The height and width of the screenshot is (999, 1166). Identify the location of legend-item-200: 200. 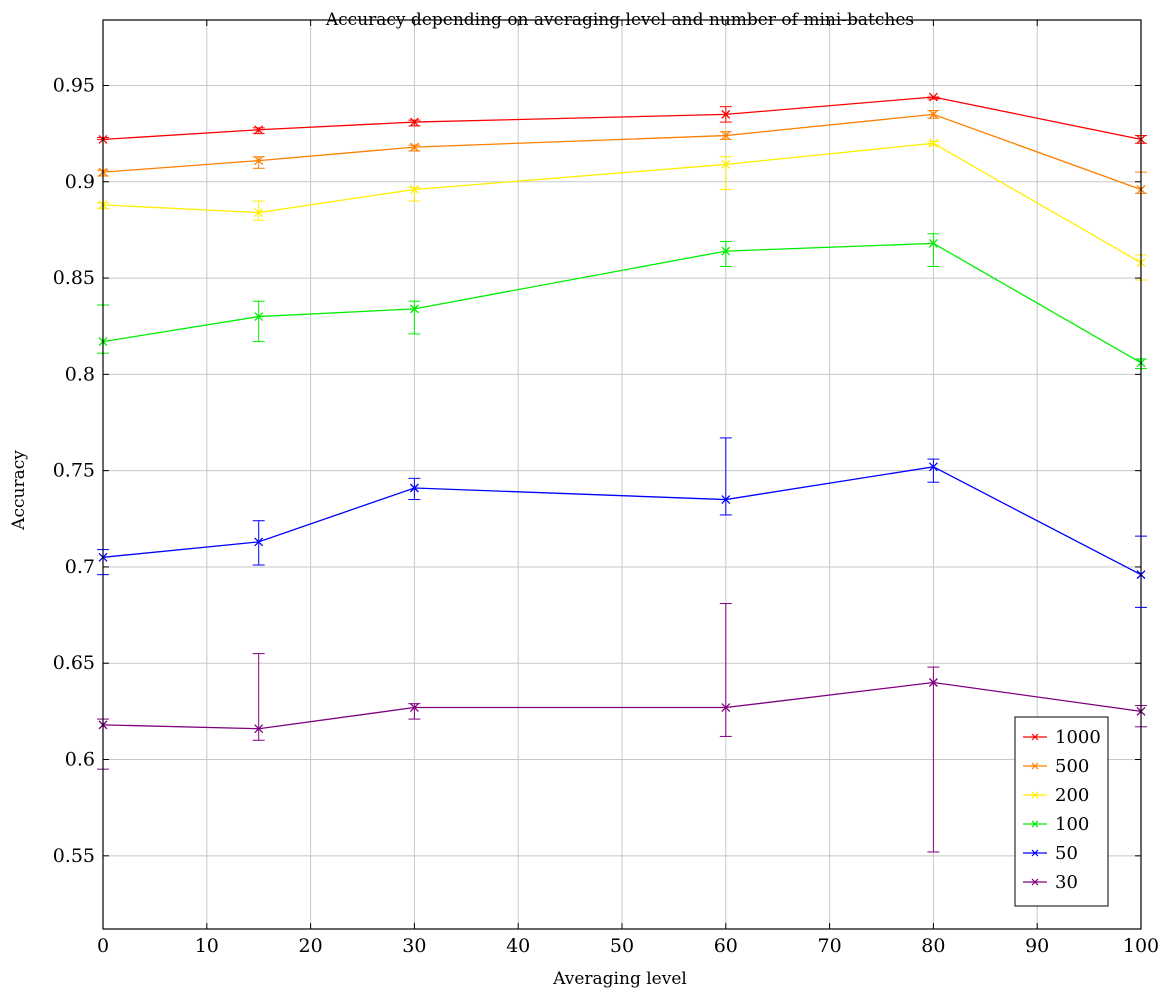
(1056, 795).